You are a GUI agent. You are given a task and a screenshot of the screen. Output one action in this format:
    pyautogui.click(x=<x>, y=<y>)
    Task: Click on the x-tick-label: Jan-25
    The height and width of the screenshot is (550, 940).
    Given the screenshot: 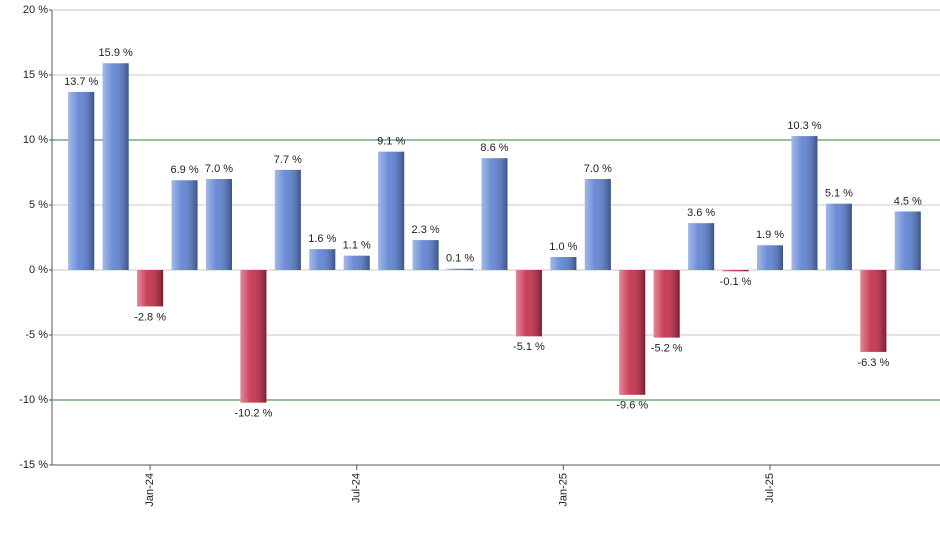 What is the action you would take?
    pyautogui.click(x=563, y=490)
    